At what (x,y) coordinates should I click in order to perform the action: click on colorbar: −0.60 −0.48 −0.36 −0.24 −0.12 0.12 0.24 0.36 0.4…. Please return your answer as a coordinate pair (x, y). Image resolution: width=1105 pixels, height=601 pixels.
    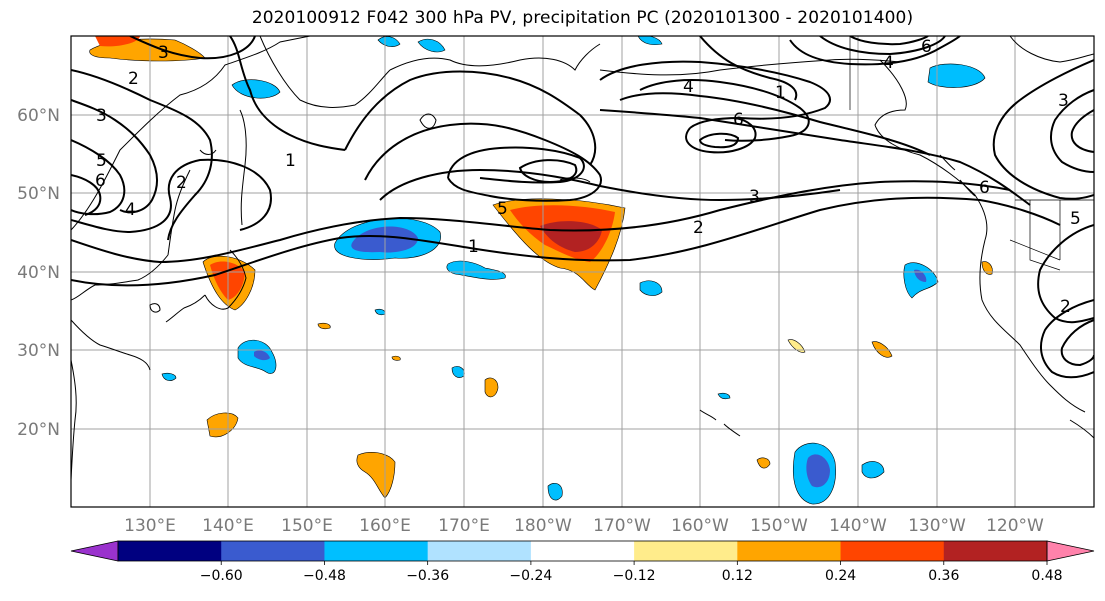
    Looking at the image, I should click on (582, 562).